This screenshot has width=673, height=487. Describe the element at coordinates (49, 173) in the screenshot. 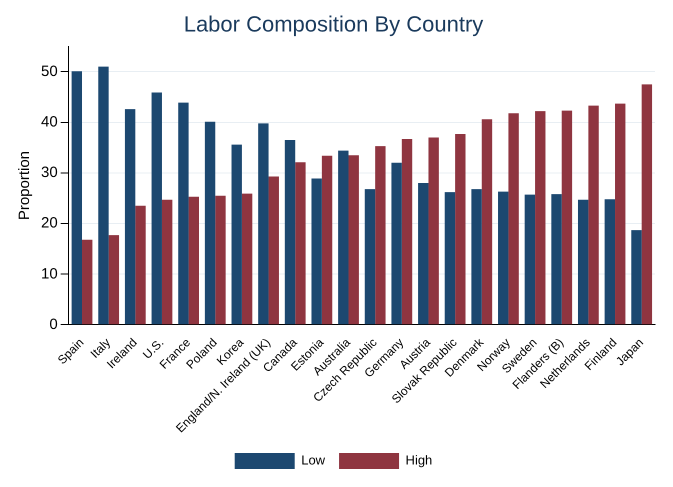

I see `y-tick-label: 30` at that location.